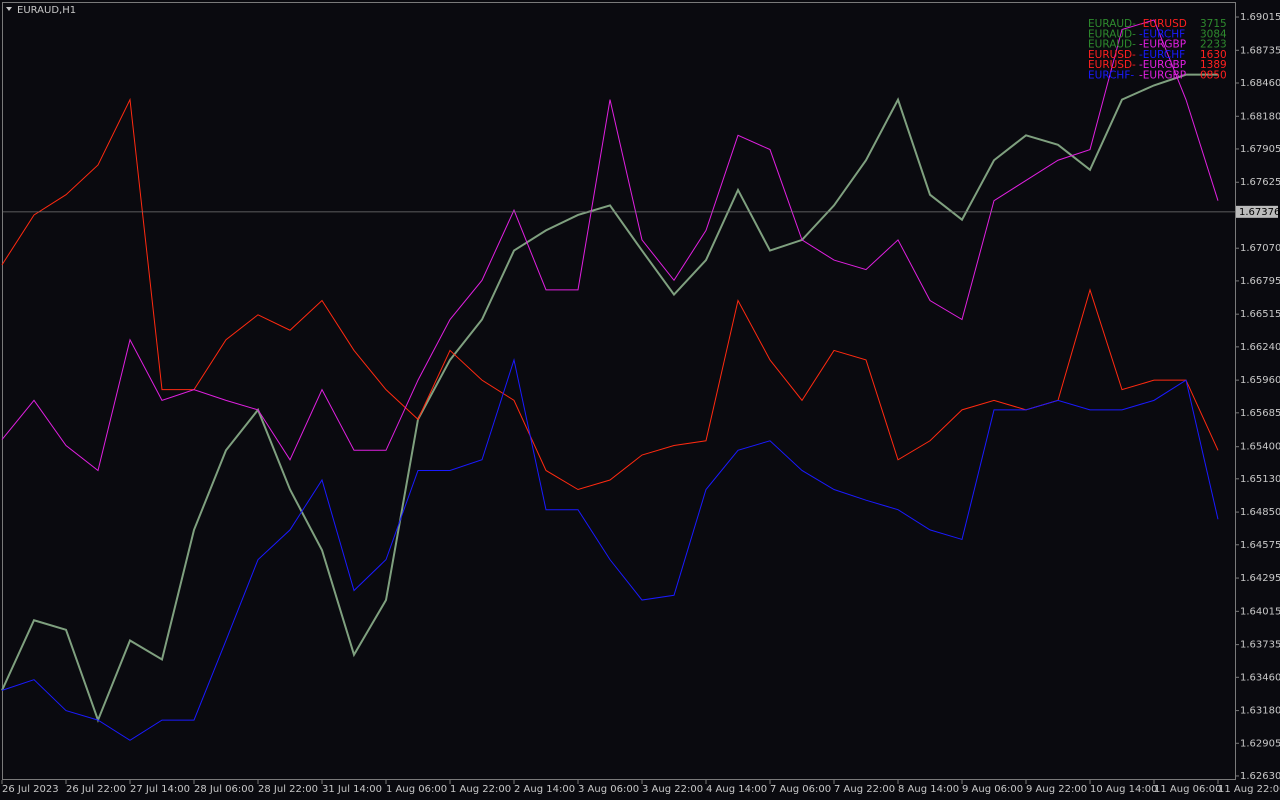 This screenshot has height=800, width=1280. Describe the element at coordinates (96, 789) in the screenshot. I see `x-tick-label: 26 Jul 22:00` at that location.